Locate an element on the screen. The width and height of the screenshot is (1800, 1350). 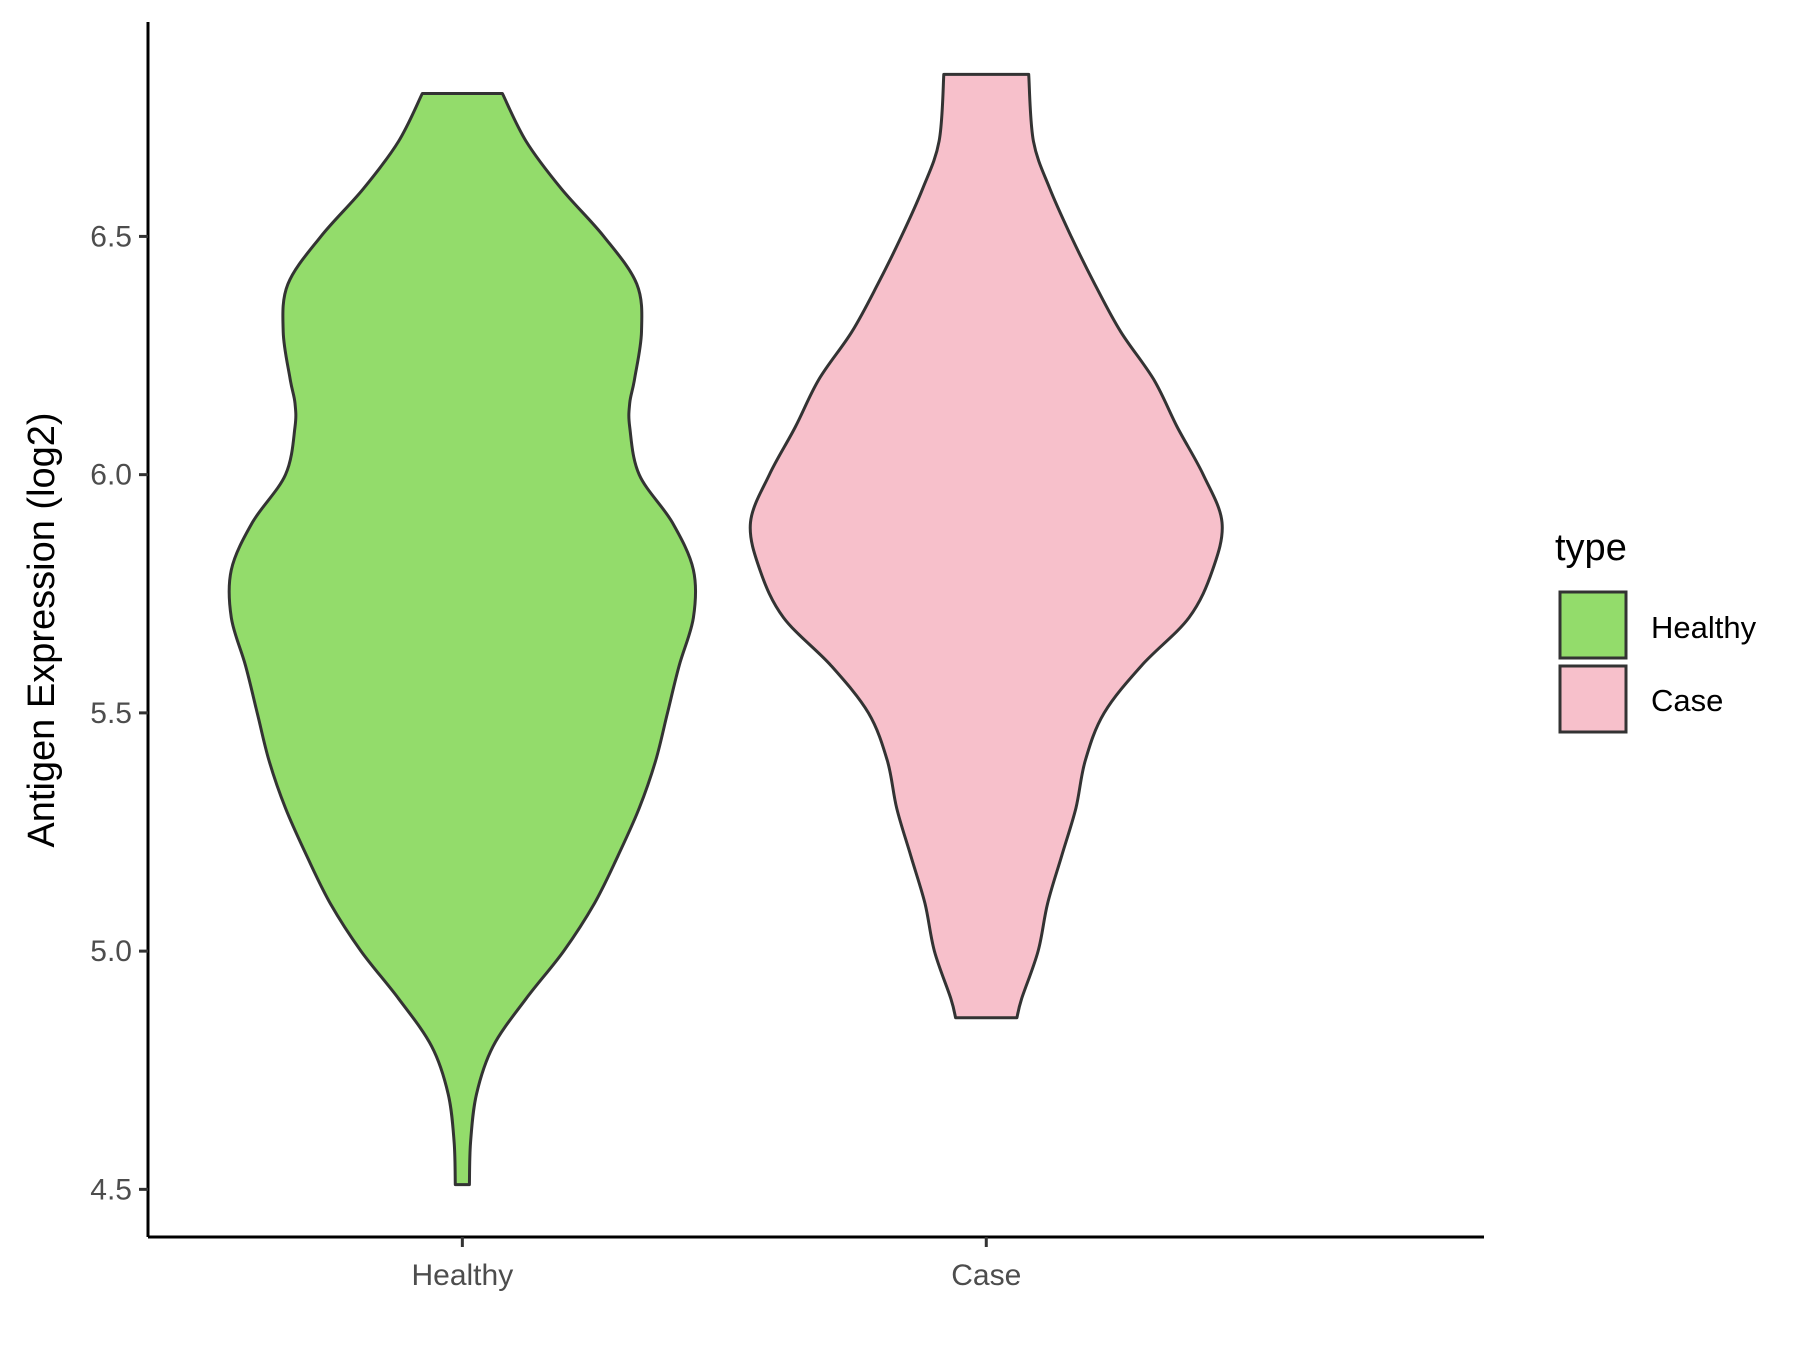
y-tick-label: 6.5 is located at coordinates (111, 236).